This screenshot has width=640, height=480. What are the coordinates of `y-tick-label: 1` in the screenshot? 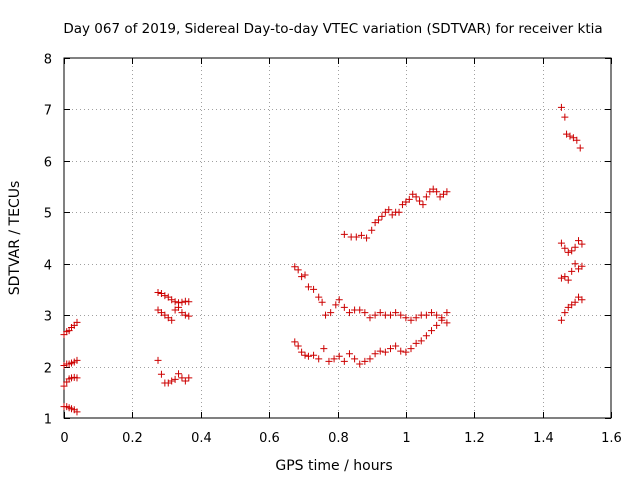 It's located at (48, 420).